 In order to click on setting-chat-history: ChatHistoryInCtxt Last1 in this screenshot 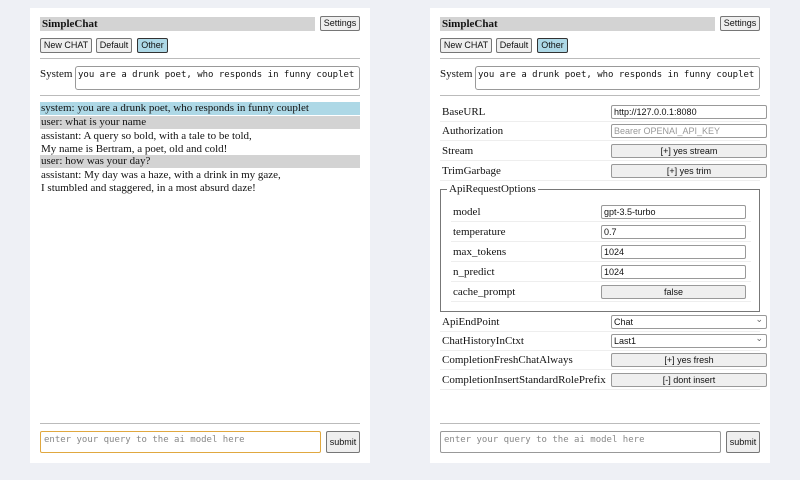, I will do `click(603, 341)`.